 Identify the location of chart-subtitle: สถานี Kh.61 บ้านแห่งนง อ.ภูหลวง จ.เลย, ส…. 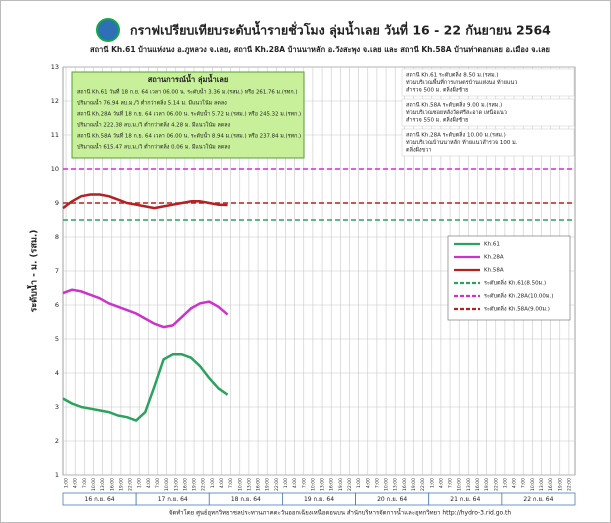
(320, 50).